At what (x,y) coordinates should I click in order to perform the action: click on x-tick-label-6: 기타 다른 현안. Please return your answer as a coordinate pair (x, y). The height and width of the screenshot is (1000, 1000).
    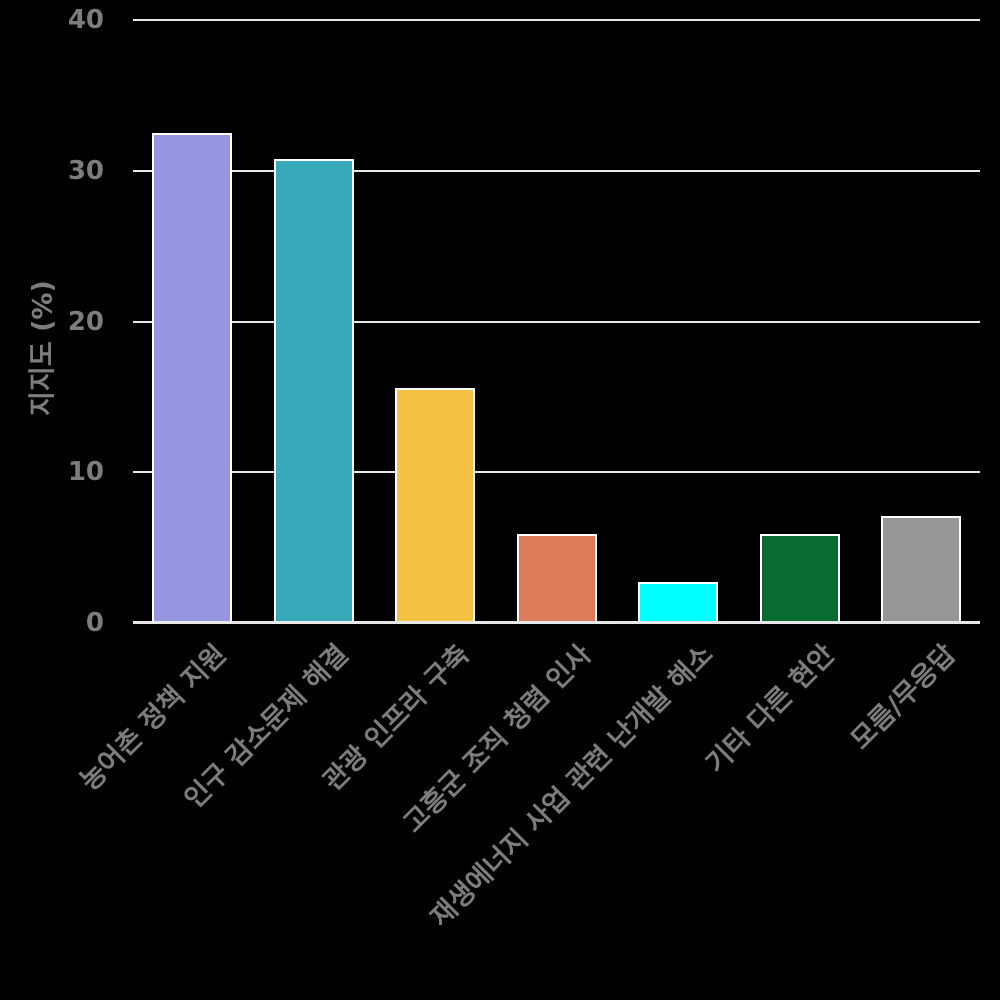
    Looking at the image, I should click on (770, 709).